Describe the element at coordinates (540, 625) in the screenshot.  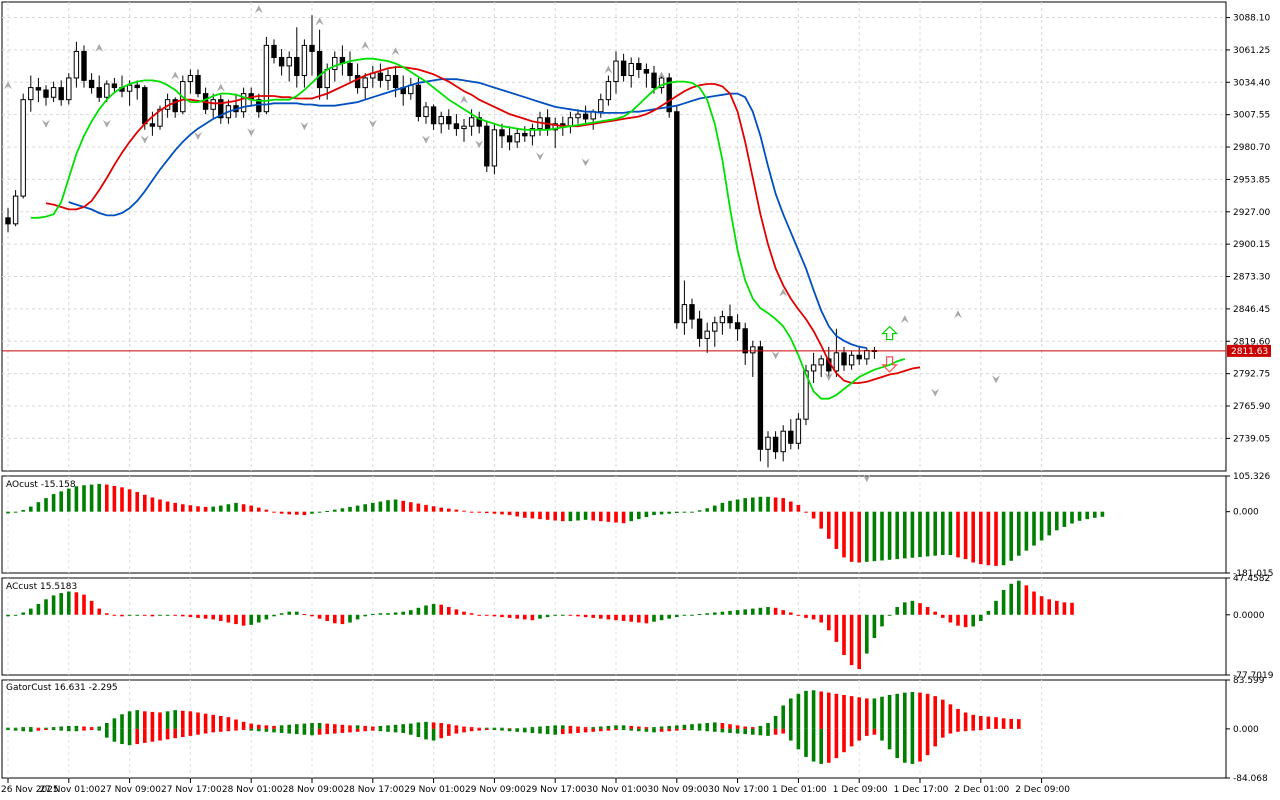
I see `ac-pane` at that location.